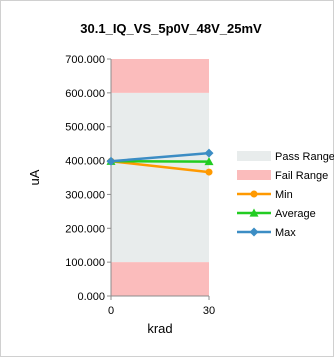 This screenshot has height=358, width=334. I want to click on y-tick-label: 300.000, so click(85, 195).